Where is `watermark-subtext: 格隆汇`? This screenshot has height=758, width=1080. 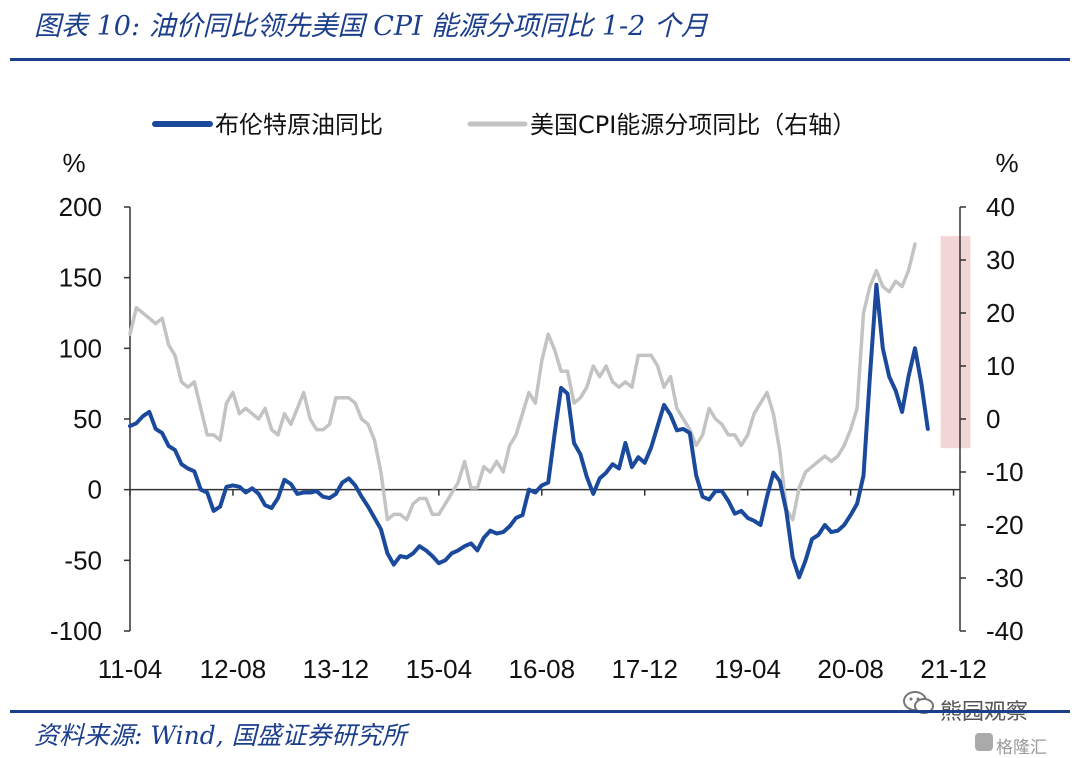 watermark-subtext: 格隆汇 is located at coordinates (1021, 748).